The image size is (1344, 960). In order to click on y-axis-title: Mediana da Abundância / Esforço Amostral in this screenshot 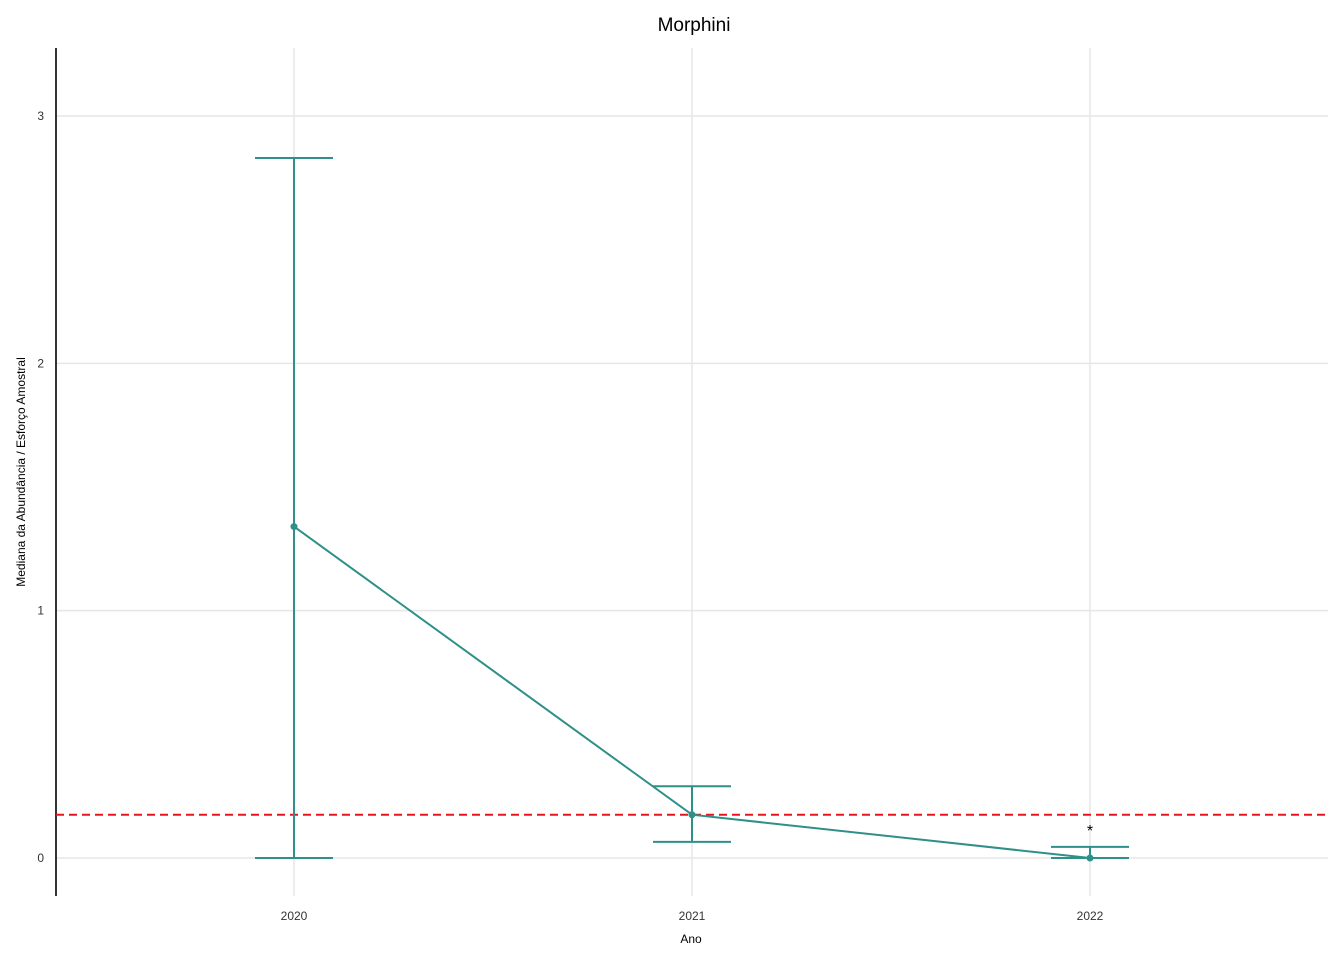, I will do `click(21, 471)`.